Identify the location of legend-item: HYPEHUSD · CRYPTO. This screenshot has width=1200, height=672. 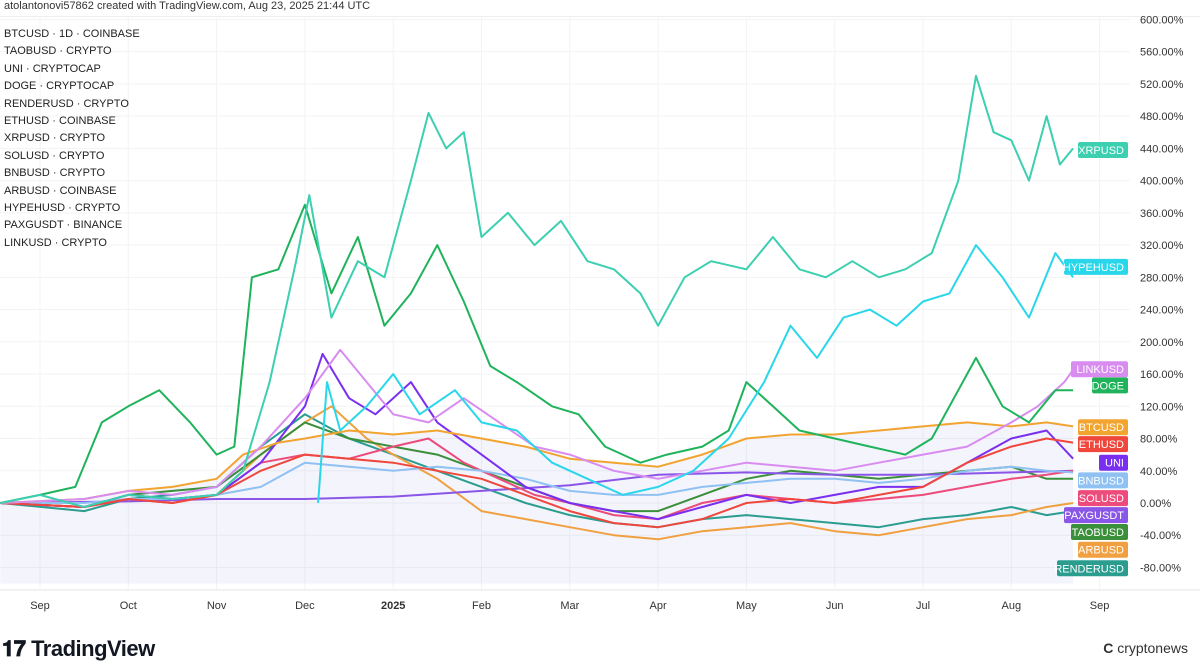
(62, 208).